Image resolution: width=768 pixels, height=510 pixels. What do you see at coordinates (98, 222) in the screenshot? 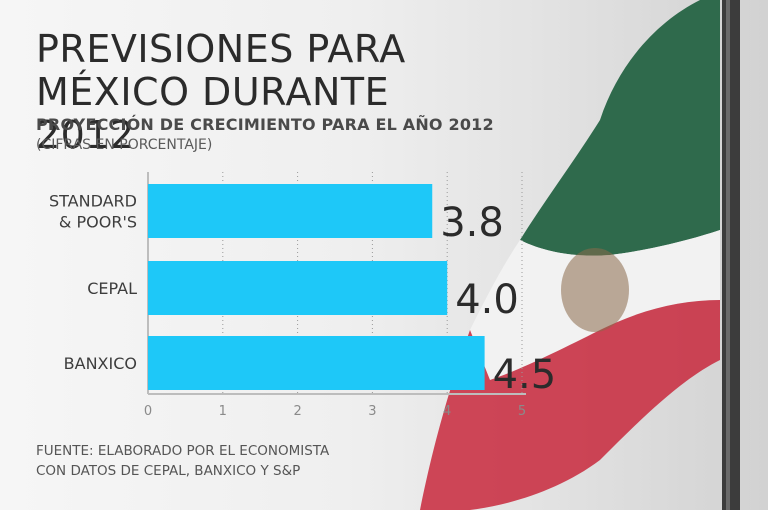
I see `category-label: & POOR'S` at bounding box center [98, 222].